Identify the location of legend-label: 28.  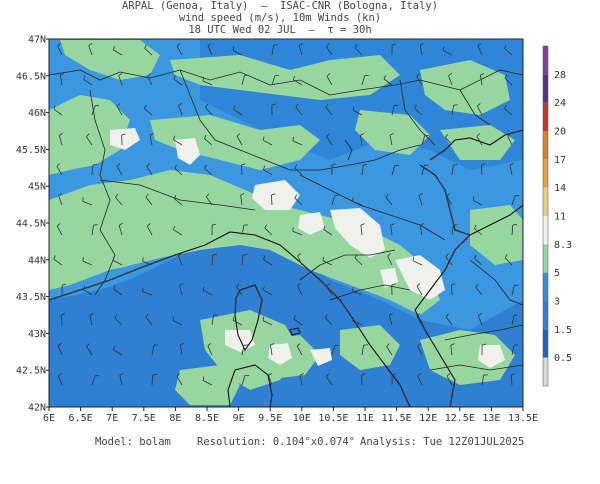
(560, 75).